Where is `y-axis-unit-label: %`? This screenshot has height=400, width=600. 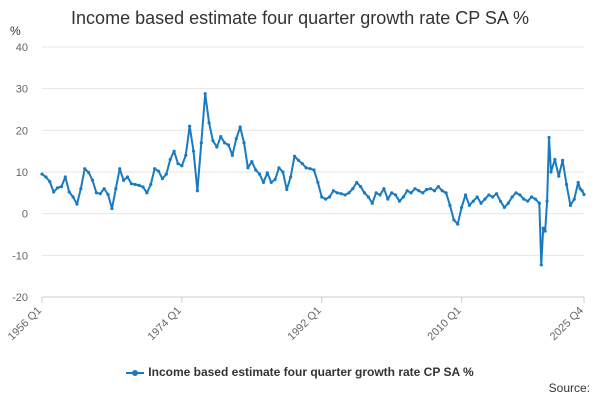 y-axis-unit-label: % is located at coordinates (15, 31).